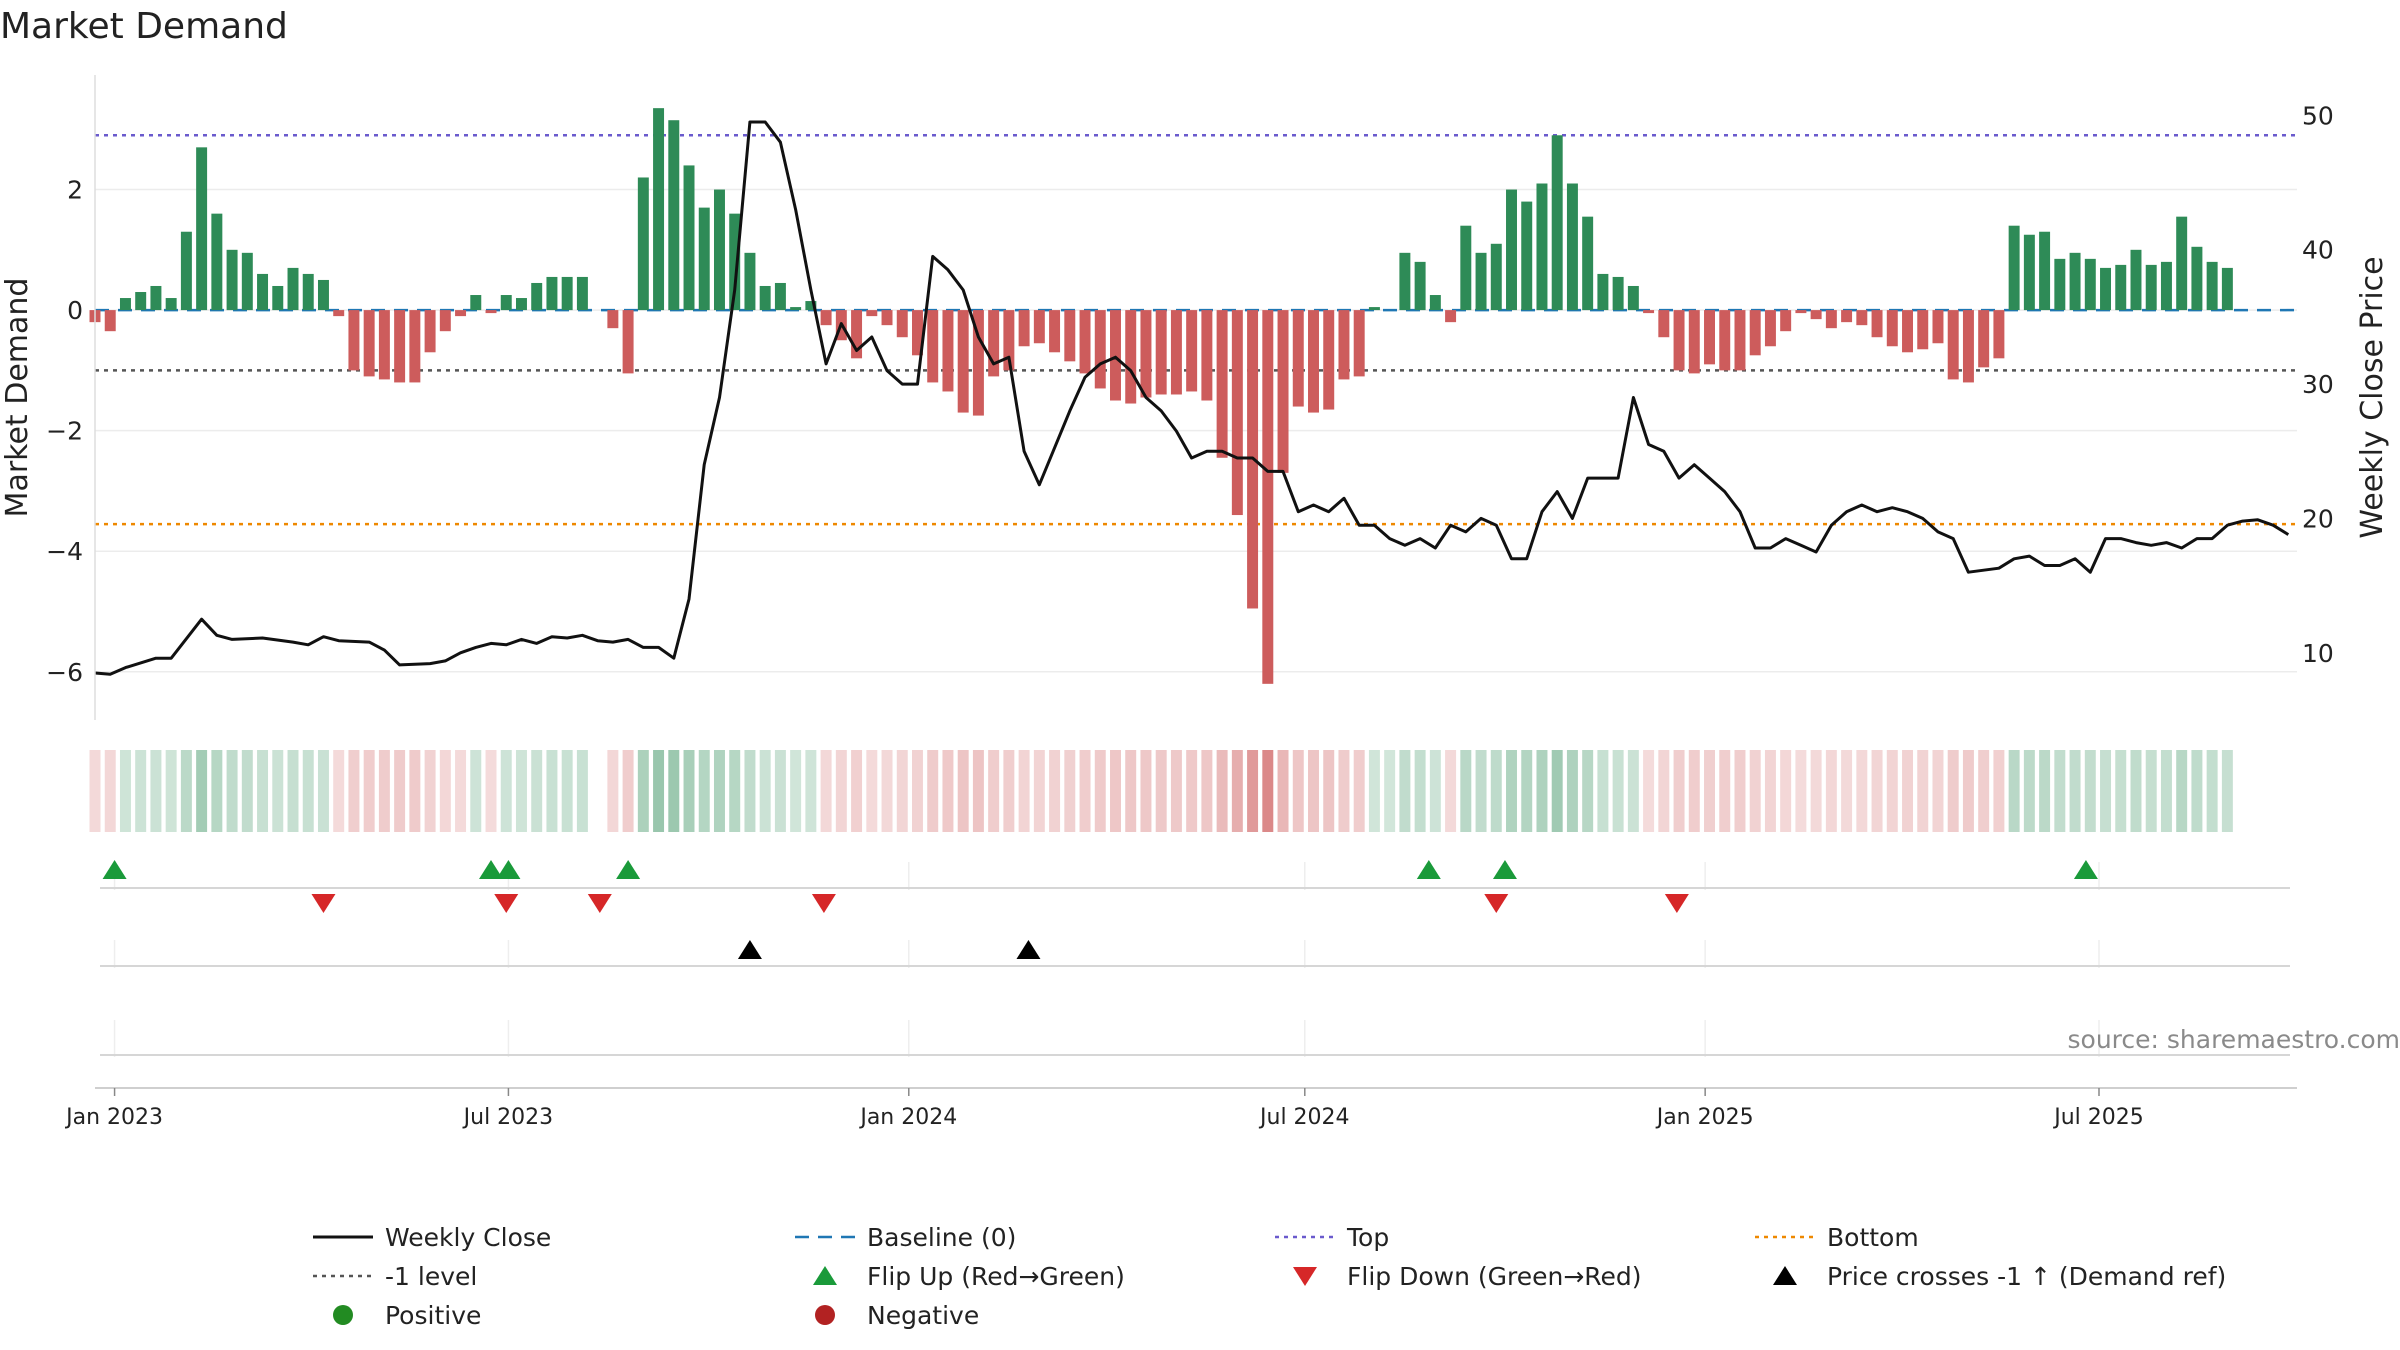 The height and width of the screenshot is (1350, 2400). What do you see at coordinates (508, 1117) in the screenshot?
I see `x-tick-label: Jul 2023` at bounding box center [508, 1117].